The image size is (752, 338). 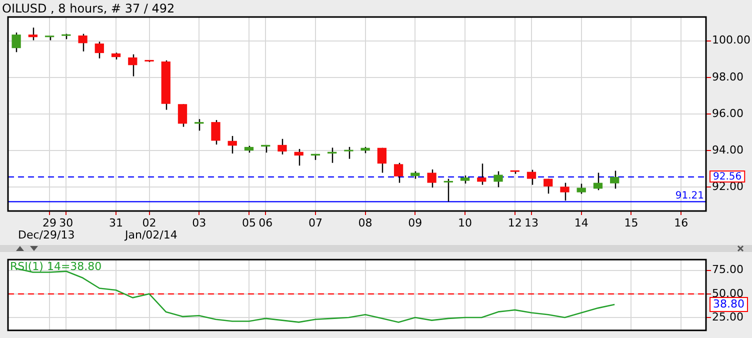 I want to click on ref-line-label: 92.56, so click(x=727, y=177).